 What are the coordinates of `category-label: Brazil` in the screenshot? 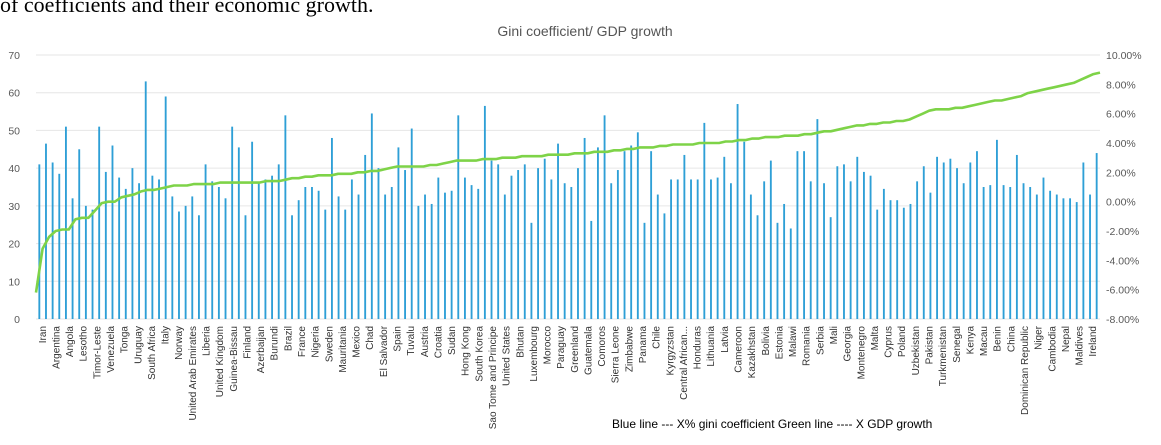 It's located at (288, 338).